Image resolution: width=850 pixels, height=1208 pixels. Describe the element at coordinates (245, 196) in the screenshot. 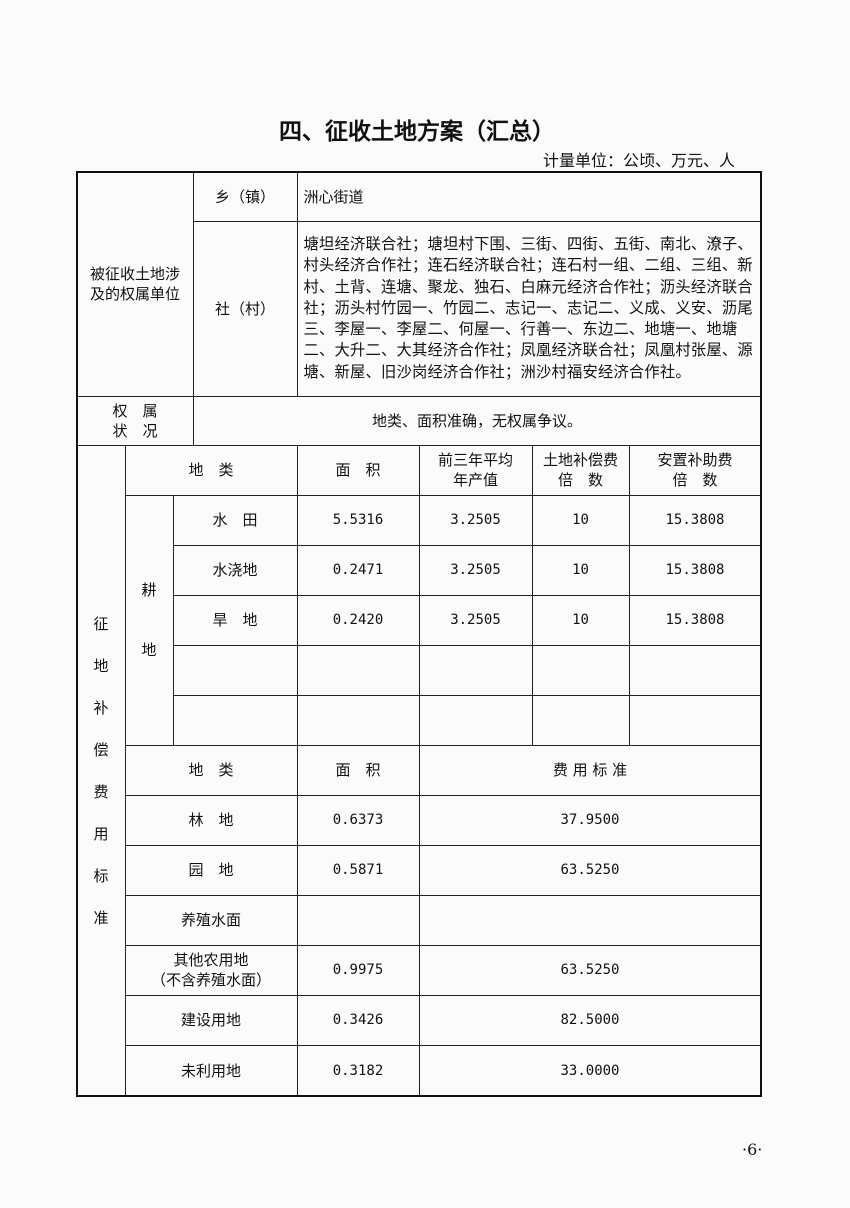

I see `town-label: 乡（镇）` at that location.